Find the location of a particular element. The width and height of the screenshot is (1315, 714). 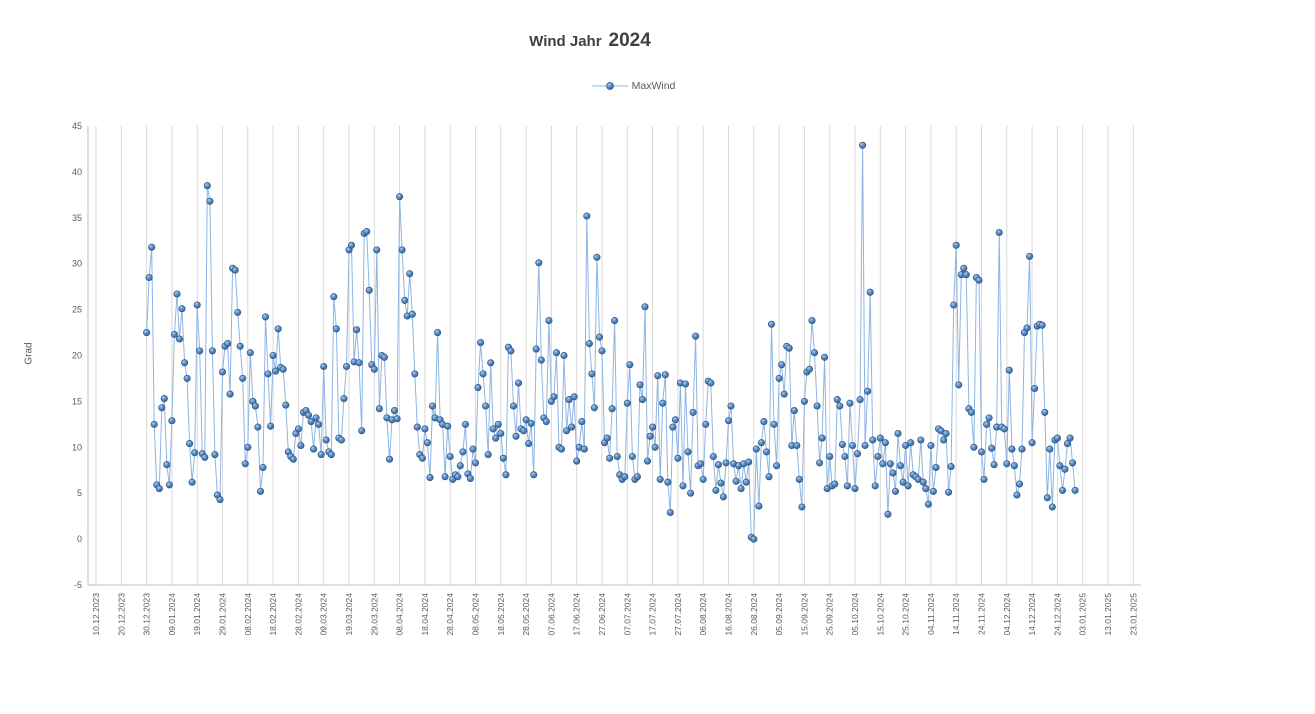

y-tick-label: 35 is located at coordinates (77, 218).